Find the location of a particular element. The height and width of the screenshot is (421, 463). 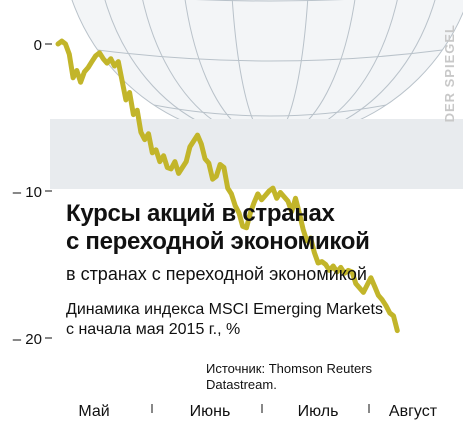

chart-subtitle: в странах с переходной экономикой is located at coordinates (216, 274).